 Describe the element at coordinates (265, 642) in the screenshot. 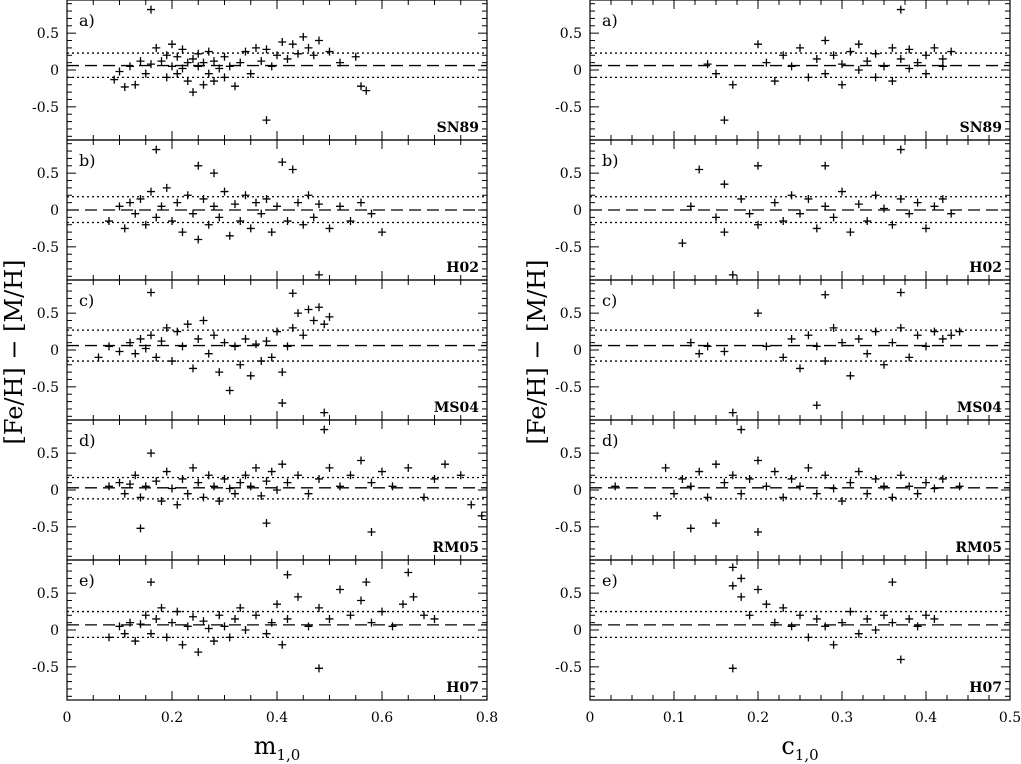

I see `panel-left-h07: -0.5 0 0.5 0 0.2 0.4 0.6 0.8 e) H07` at that location.